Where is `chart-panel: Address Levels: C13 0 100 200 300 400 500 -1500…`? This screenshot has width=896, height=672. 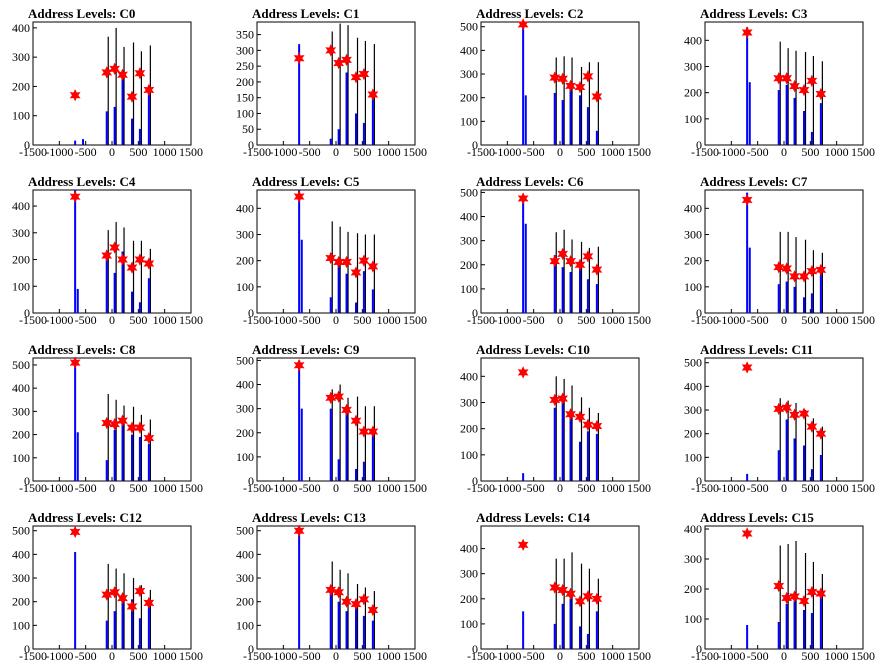
chart-panel: Address Levels: C13 0 100 200 300 400 500 -1500… is located at coordinates (336, 588).